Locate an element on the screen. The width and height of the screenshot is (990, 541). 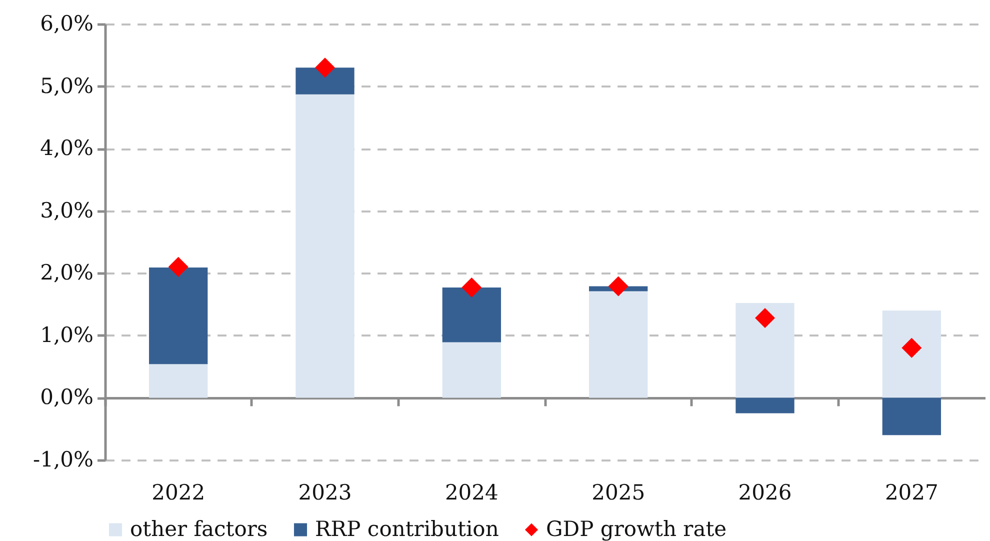
y-tick-label: 2,0% is located at coordinates (67, 272).